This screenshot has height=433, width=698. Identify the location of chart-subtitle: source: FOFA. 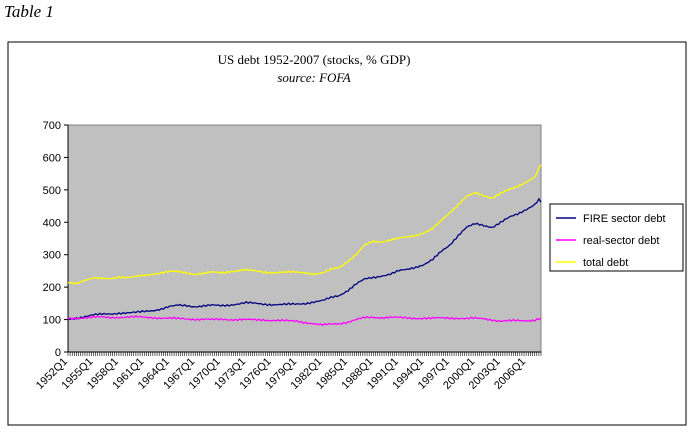
(313, 77).